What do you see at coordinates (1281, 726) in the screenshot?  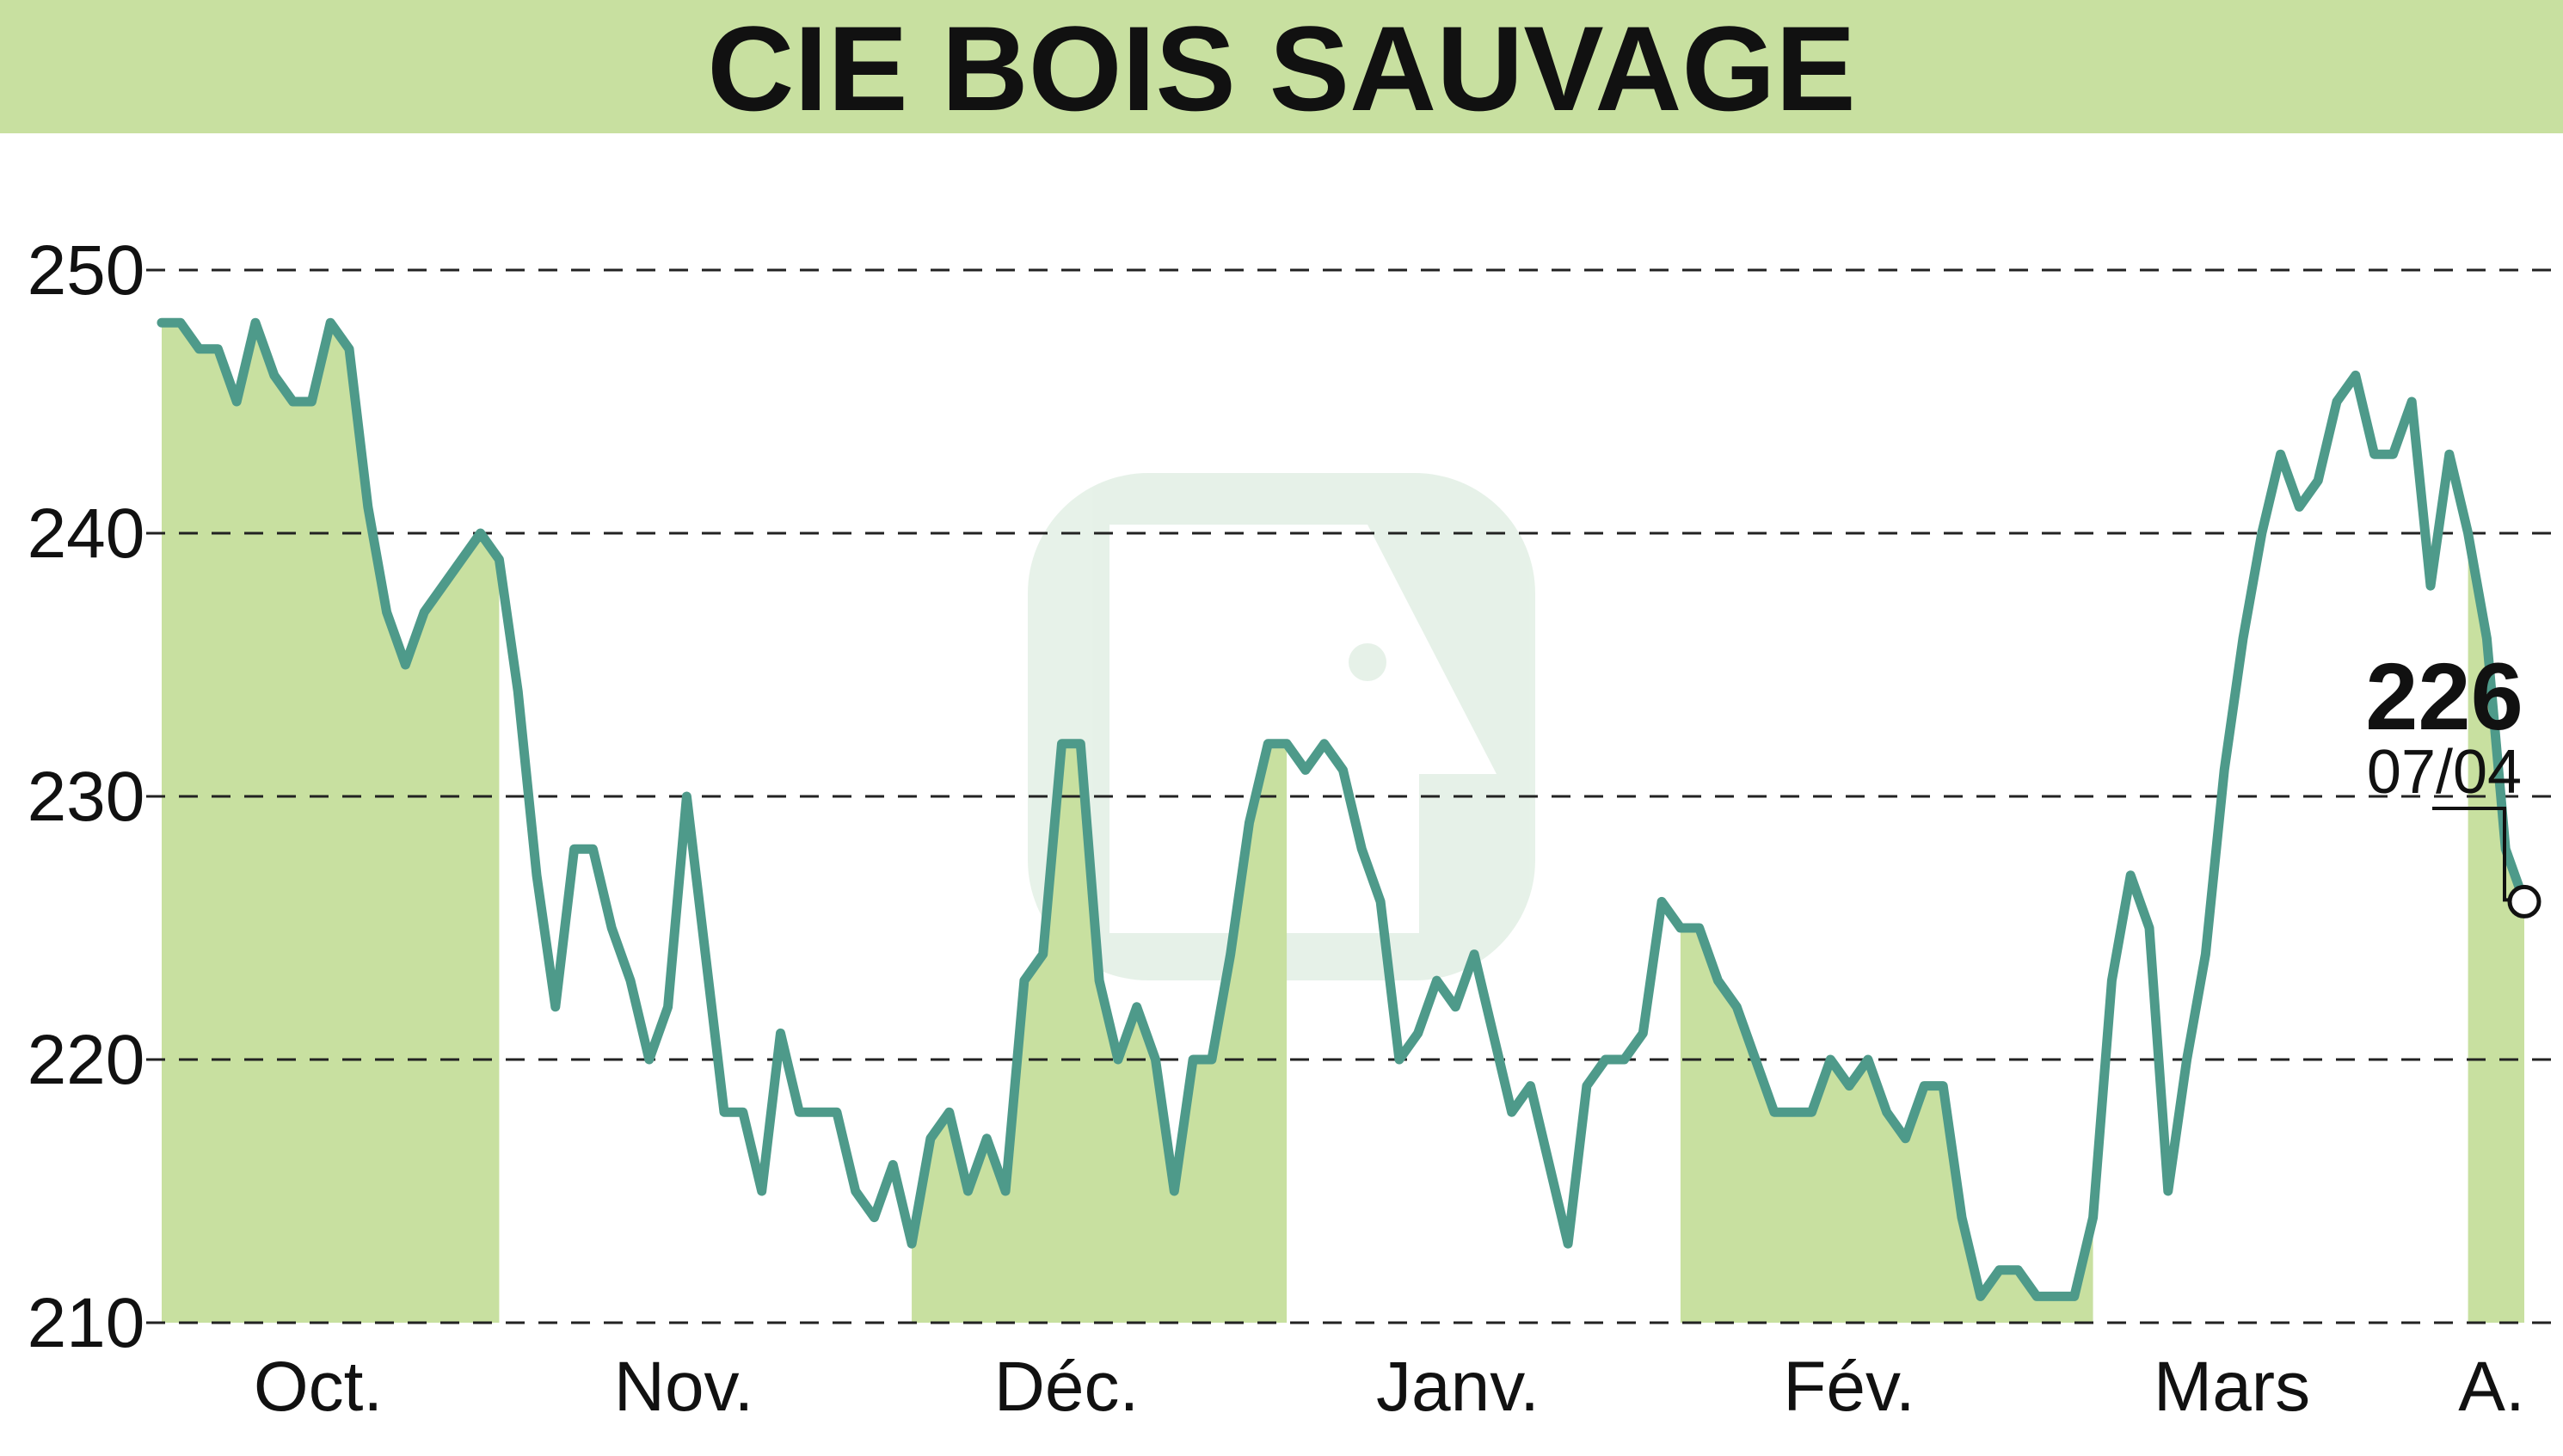 I see `watermark-logo` at bounding box center [1281, 726].